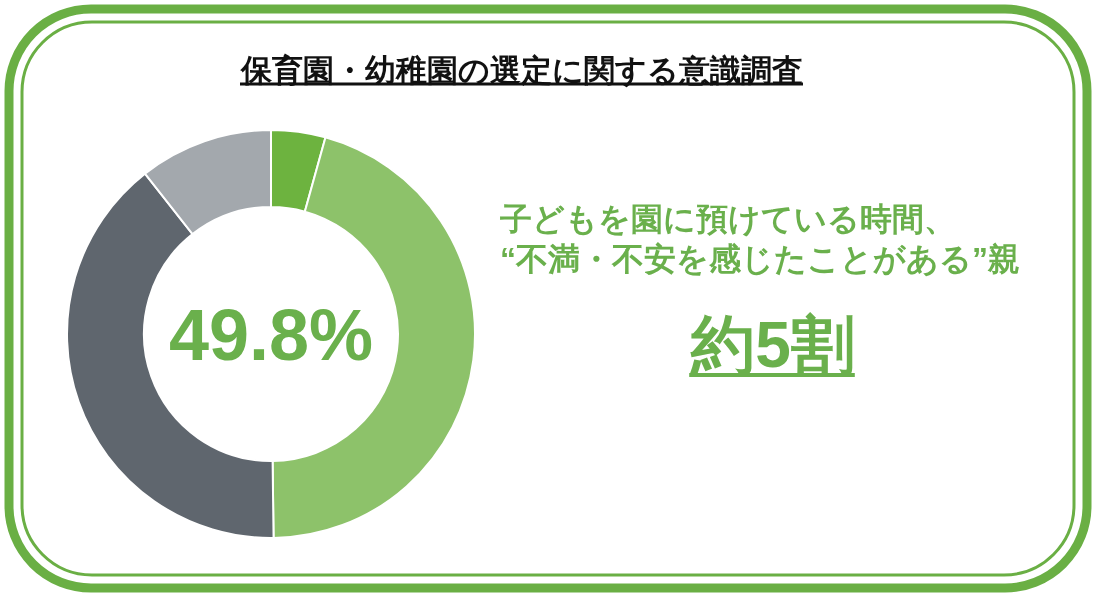 The image size is (1096, 597). What do you see at coordinates (271, 335) in the screenshot?
I see `text: 49.8%` at bounding box center [271, 335].